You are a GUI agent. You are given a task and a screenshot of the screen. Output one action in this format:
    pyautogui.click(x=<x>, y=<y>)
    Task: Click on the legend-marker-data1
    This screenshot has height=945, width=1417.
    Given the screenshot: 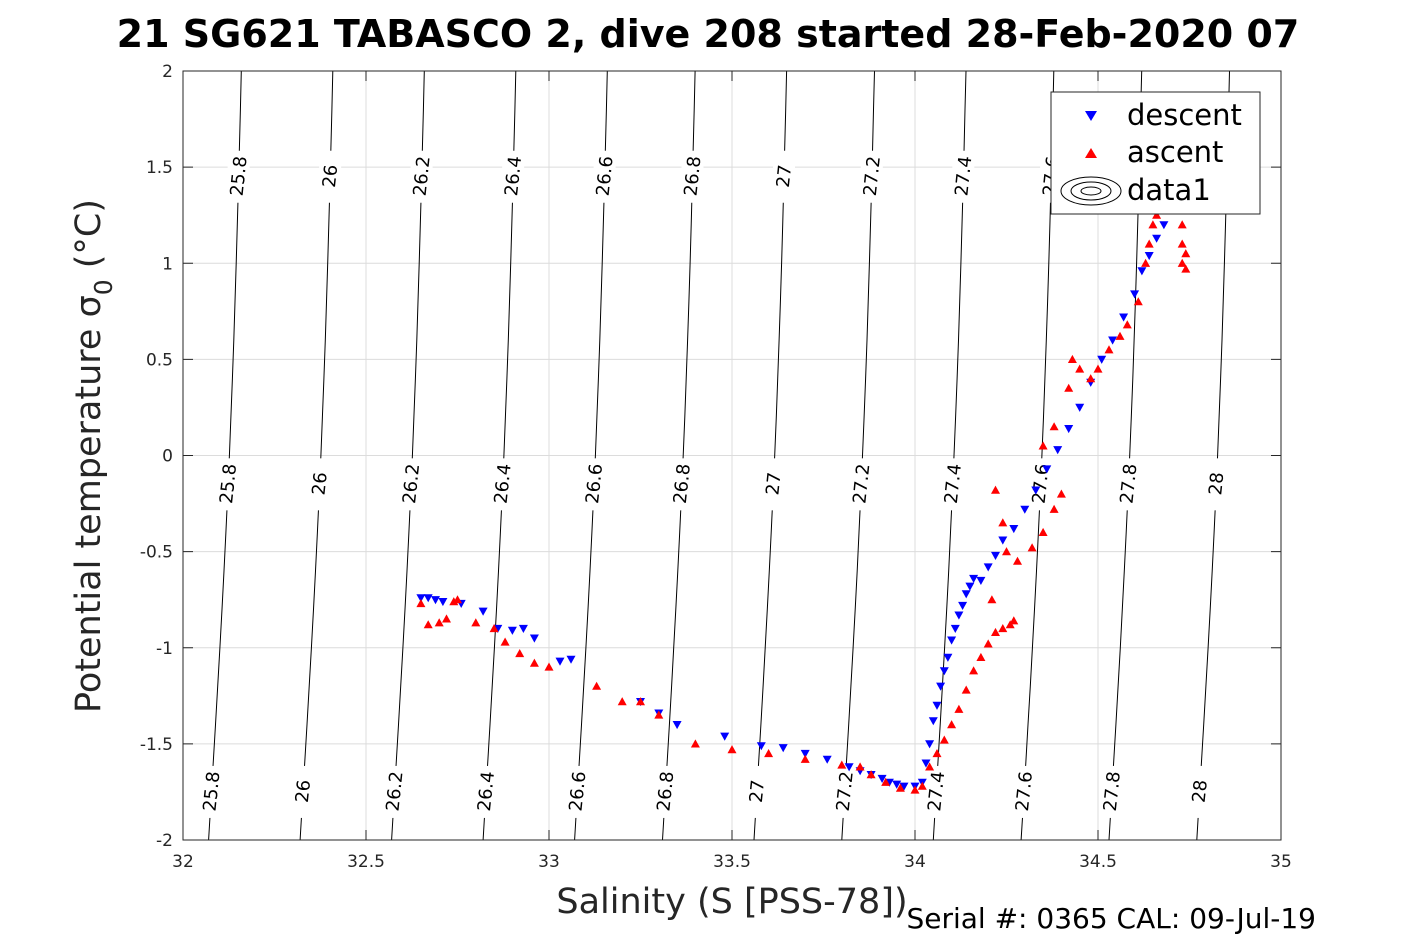 What is the action you would take?
    pyautogui.click(x=1091, y=191)
    